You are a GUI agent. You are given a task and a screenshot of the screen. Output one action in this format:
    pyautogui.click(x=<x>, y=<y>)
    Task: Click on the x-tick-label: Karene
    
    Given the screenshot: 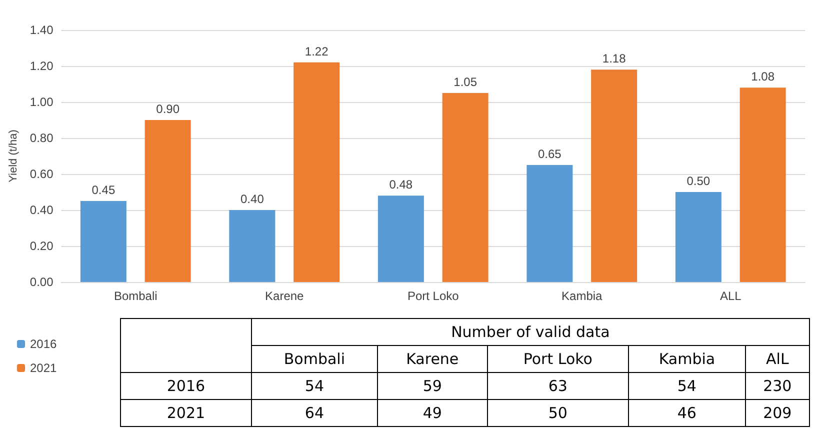 What is the action you would take?
    pyautogui.click(x=284, y=296)
    